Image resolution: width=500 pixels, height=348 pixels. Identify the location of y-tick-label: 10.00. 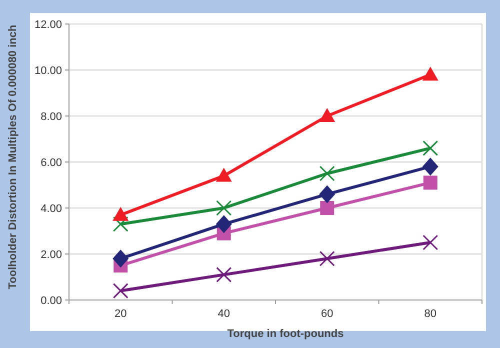
(48, 70).